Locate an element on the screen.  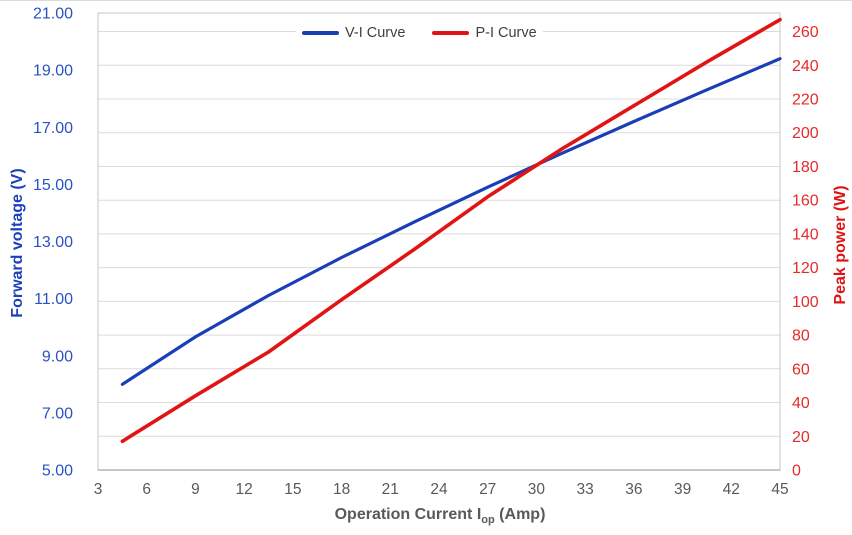
y-right-tick-label: 200 is located at coordinates (805, 133).